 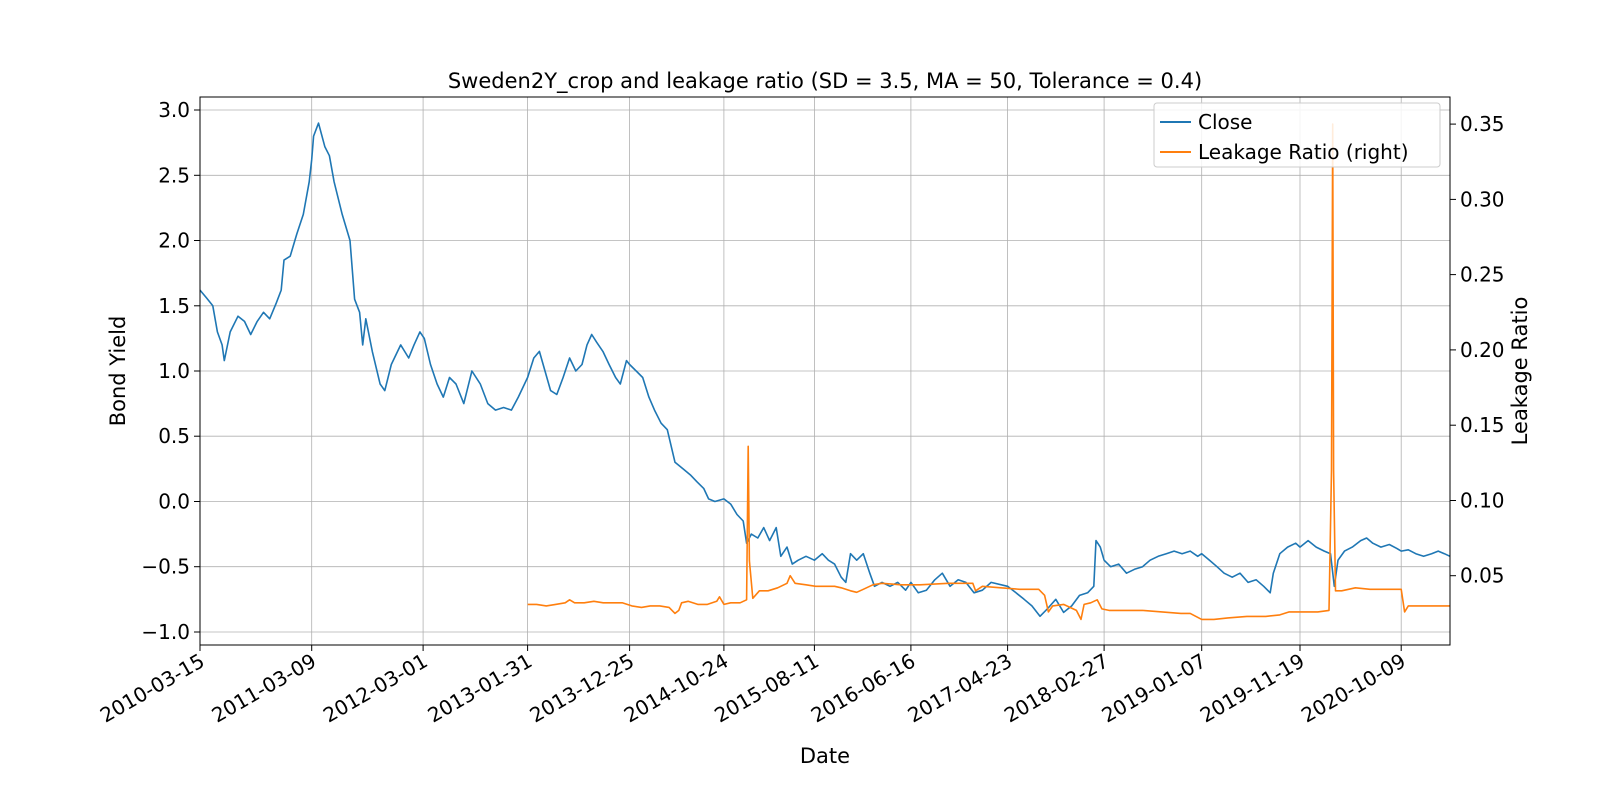 What do you see at coordinates (118, 371) in the screenshot?
I see `y-axis-label: Bond Yield` at bounding box center [118, 371].